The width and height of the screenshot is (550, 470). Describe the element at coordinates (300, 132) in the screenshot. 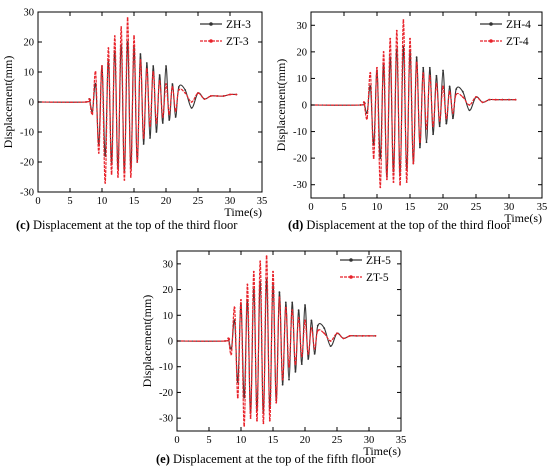

I see `y-tick-label: -10` at that location.